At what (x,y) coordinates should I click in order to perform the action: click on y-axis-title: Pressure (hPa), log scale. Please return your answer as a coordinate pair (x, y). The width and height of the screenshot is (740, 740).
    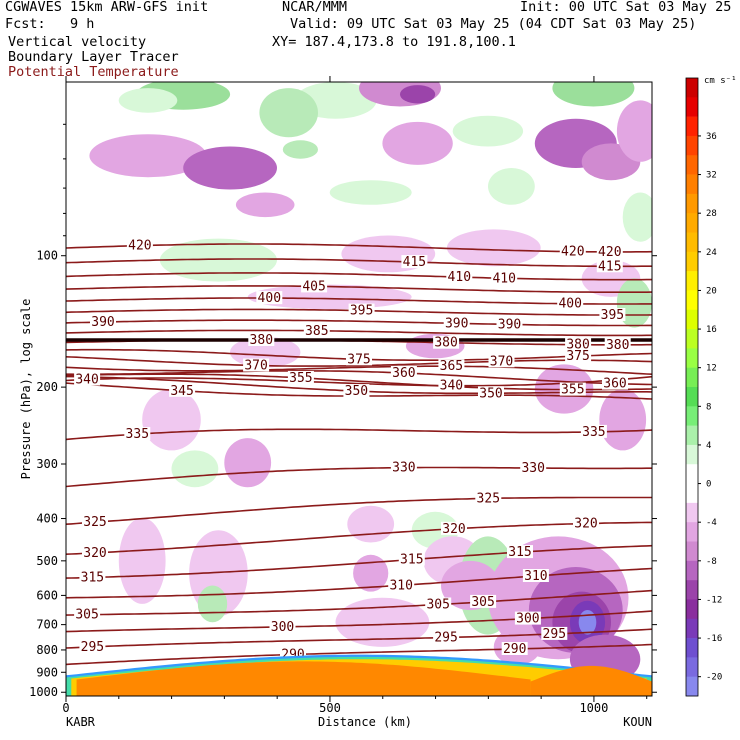
    Looking at the image, I should click on (26, 389).